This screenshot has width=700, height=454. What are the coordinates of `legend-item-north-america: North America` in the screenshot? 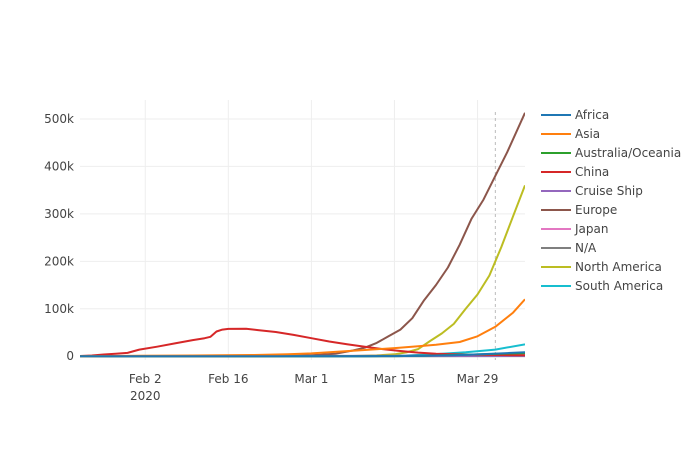 It's located at (601, 267).